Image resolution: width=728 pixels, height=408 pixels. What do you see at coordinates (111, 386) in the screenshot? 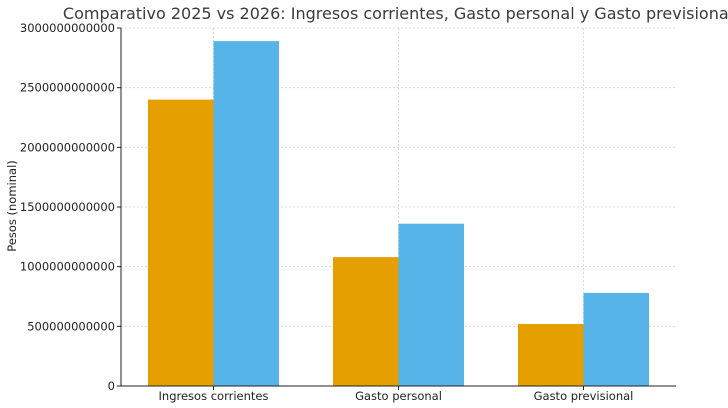
I see `y-tick-label: 0` at bounding box center [111, 386].